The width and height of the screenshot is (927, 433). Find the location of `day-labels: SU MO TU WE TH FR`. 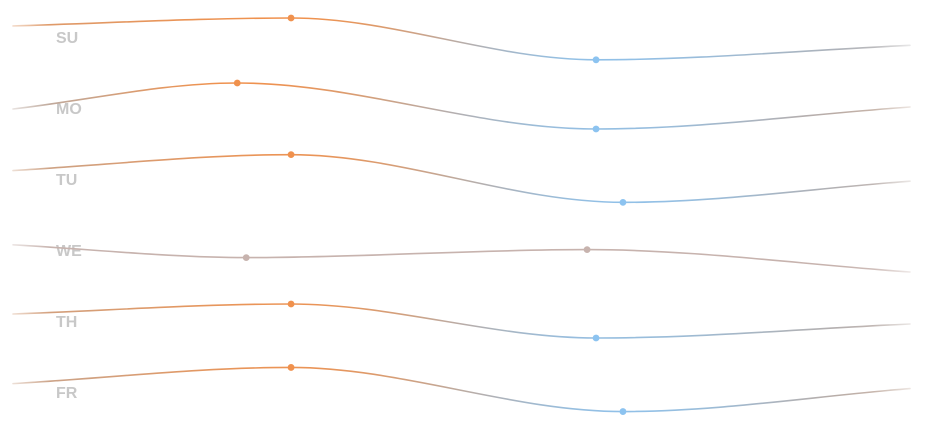

day-labels: SU MO TU WE TH FR is located at coordinates (69, 216).